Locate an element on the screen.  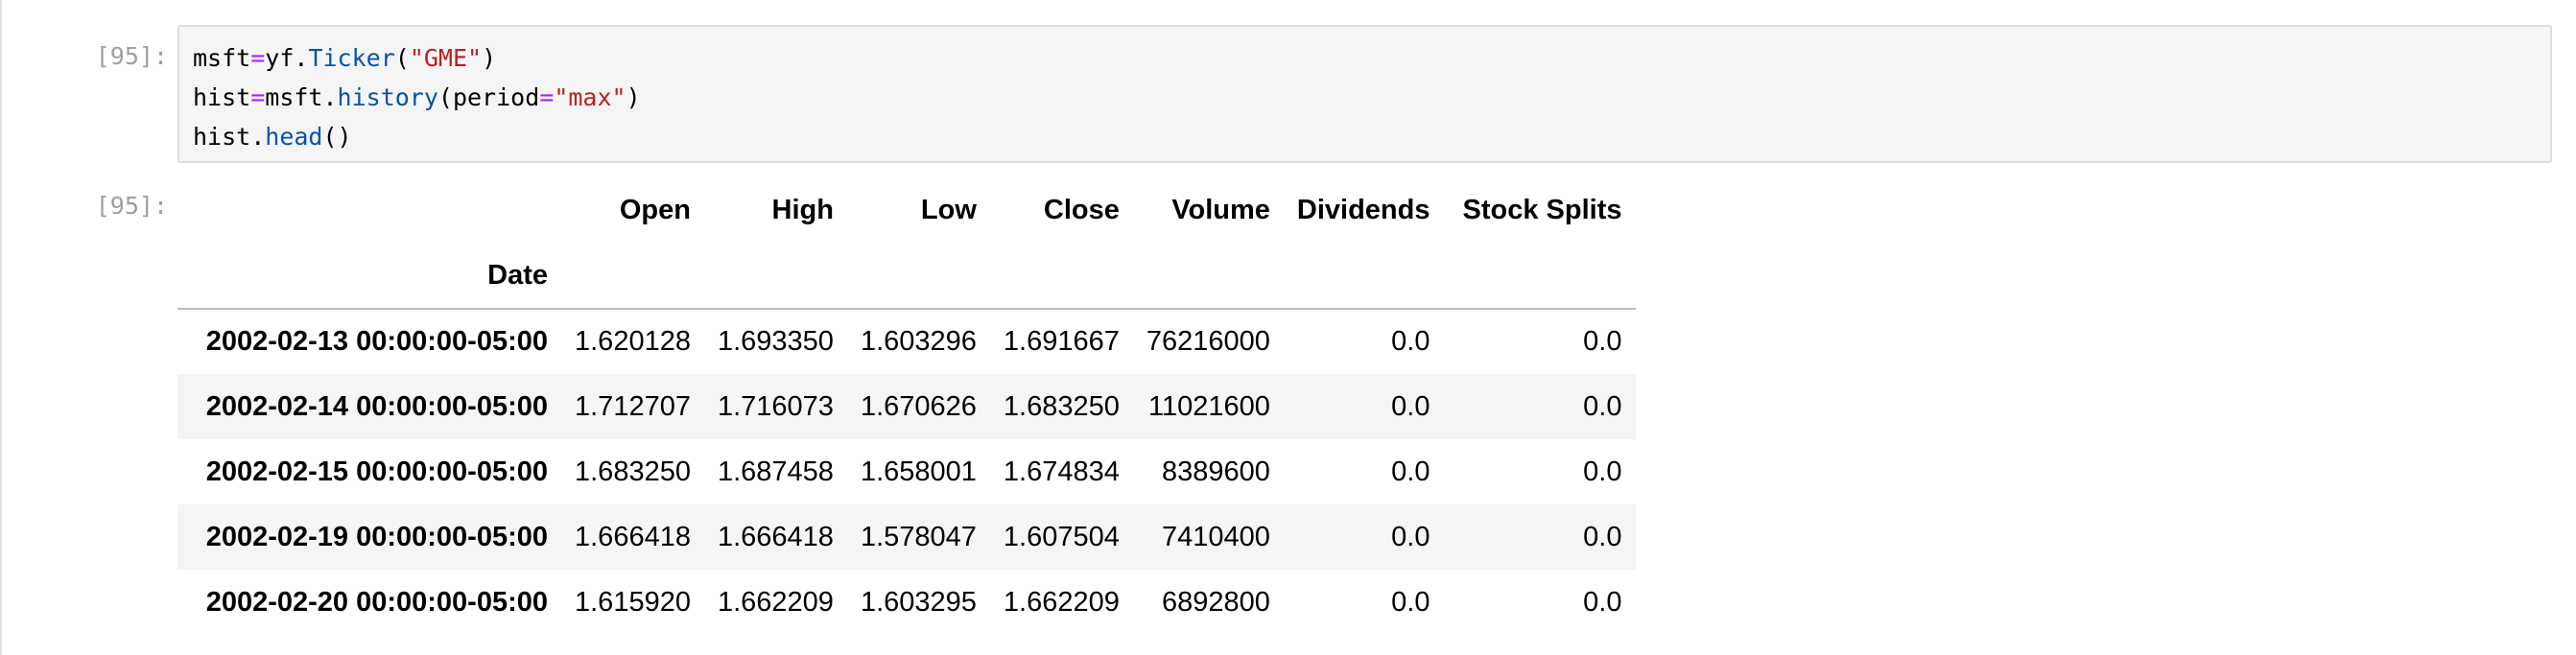
cell-close: 1.607504 is located at coordinates (1061, 536).